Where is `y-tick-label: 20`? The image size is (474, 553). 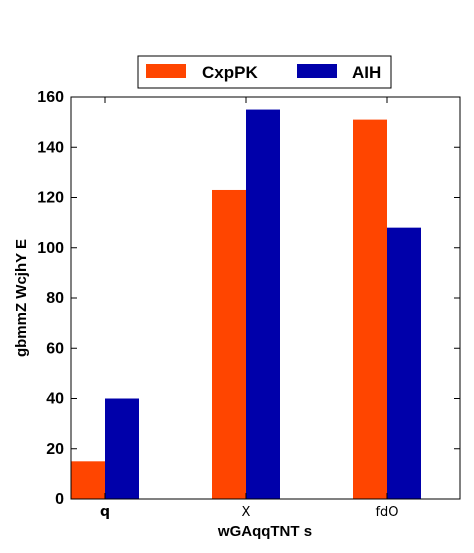
y-tick-label: 20 is located at coordinates (55, 449).